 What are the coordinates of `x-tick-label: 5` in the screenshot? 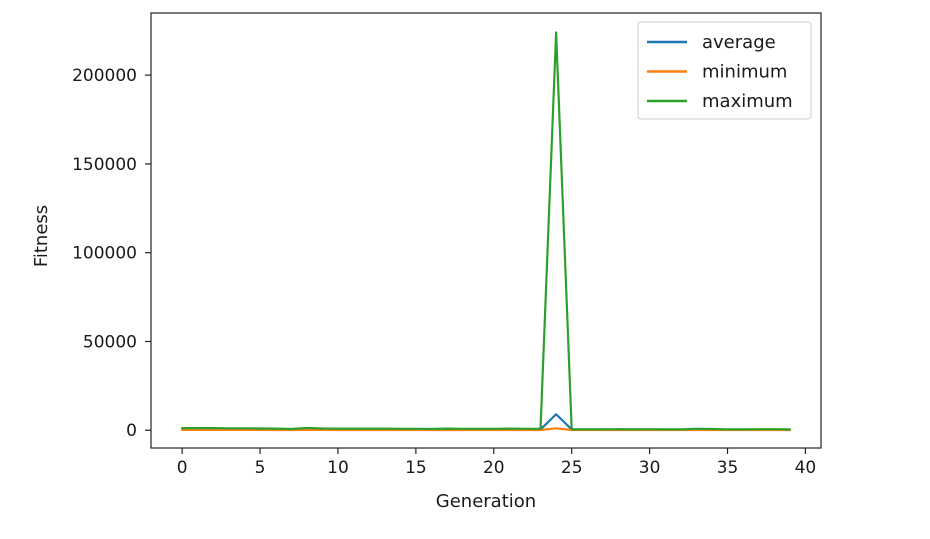 It's located at (260, 468).